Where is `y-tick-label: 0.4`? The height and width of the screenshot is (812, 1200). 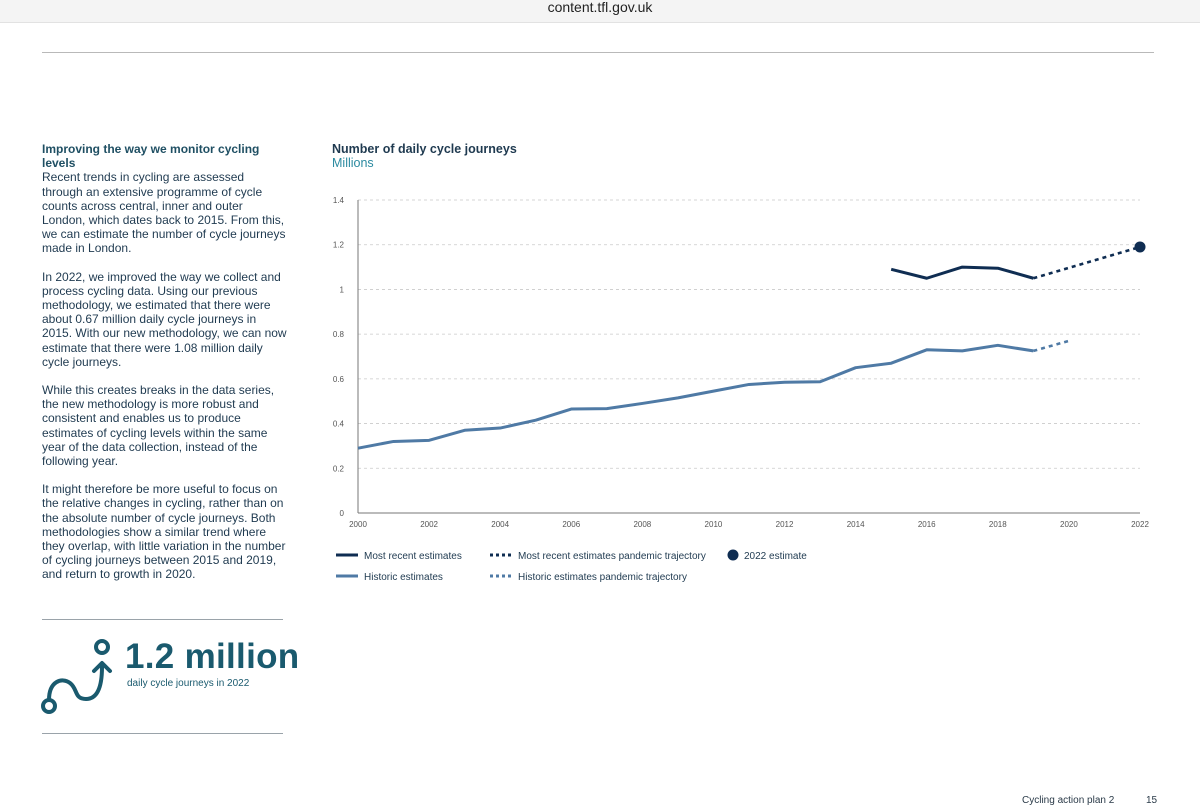
y-tick-label: 0.4 is located at coordinates (339, 424).